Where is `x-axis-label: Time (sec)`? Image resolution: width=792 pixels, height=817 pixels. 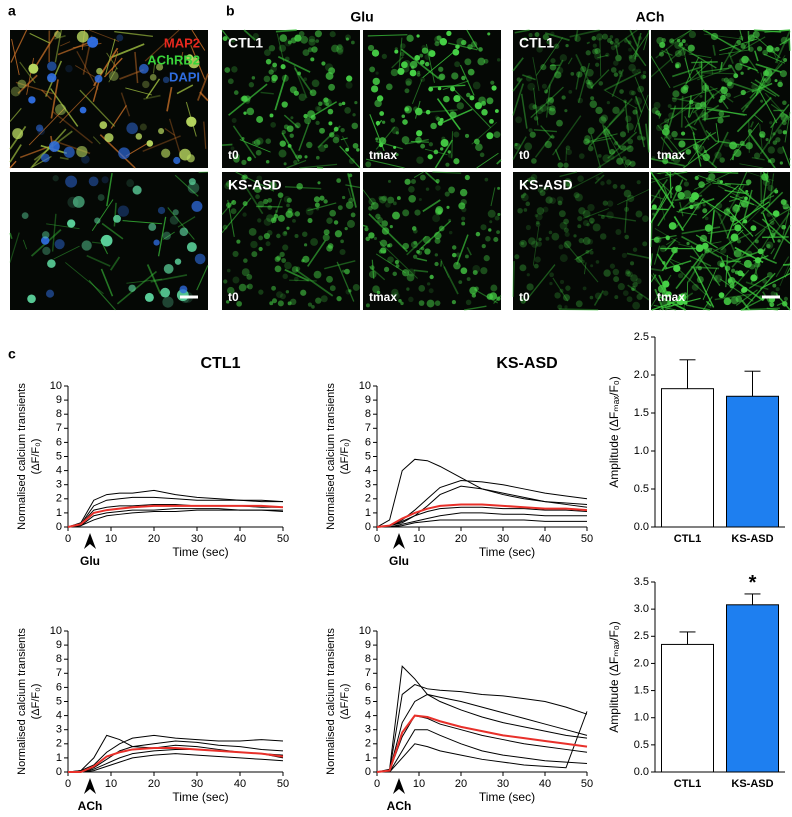
x-axis-label: Time (sec) is located at coordinates (200, 552).